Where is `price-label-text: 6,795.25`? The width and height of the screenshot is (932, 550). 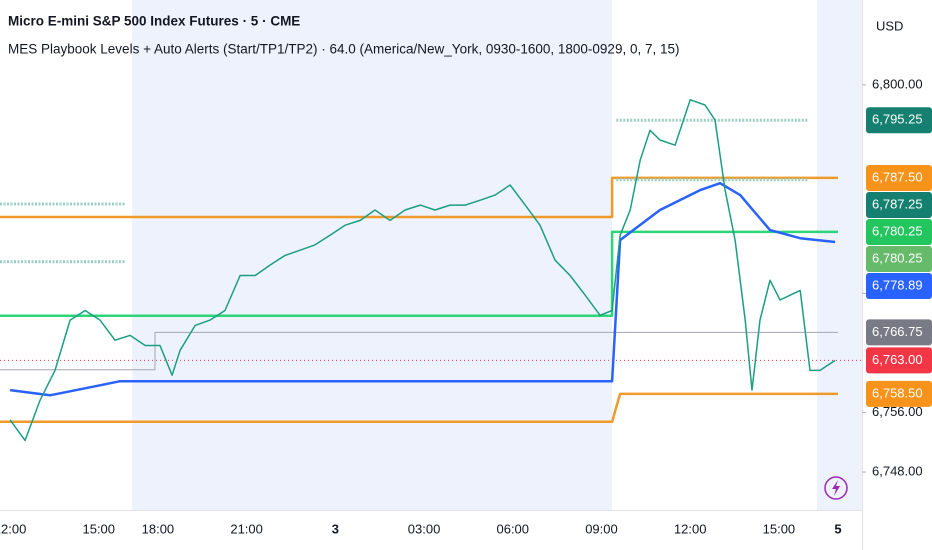 price-label-text: 6,795.25 is located at coordinates (897, 119).